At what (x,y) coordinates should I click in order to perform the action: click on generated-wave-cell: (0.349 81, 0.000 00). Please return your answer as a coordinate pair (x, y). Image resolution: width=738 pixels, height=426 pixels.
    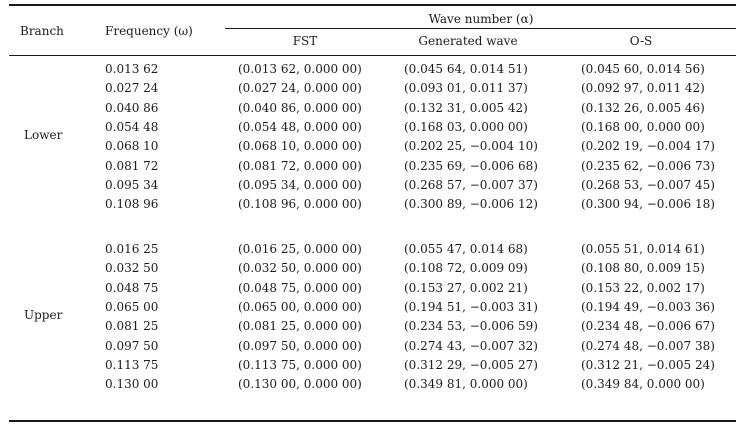
    Looking at the image, I should click on (466, 384).